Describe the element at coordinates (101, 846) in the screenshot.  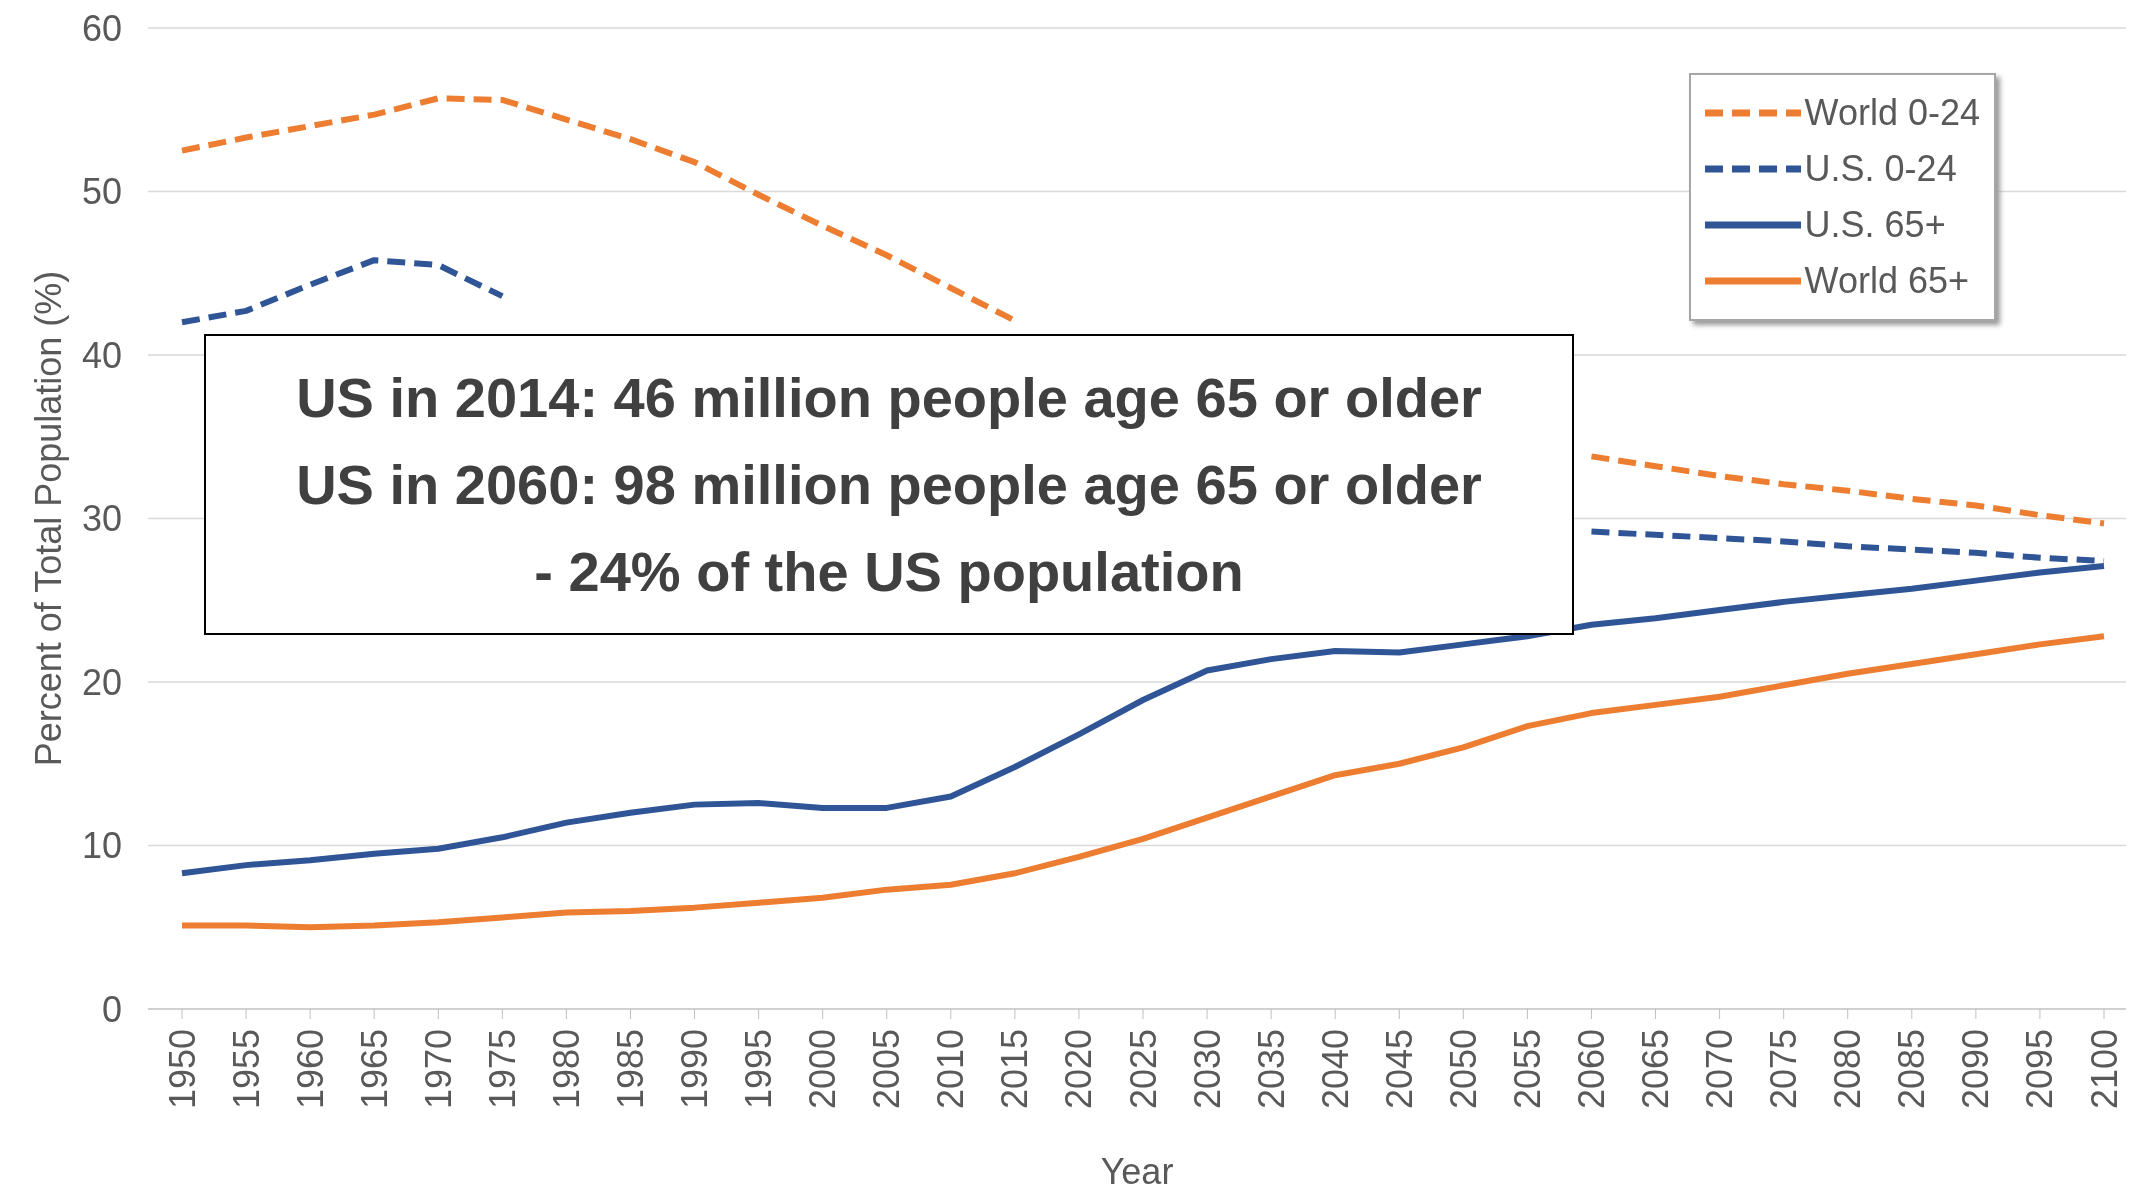
I see `y-tick-label: 10` at that location.